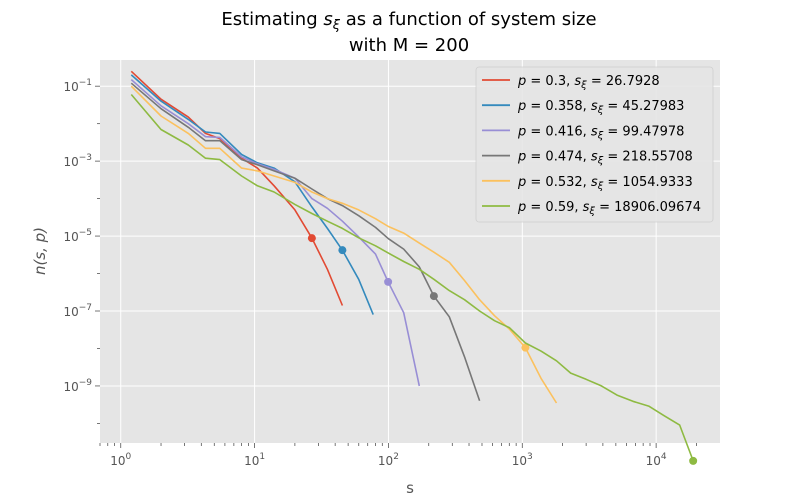 The height and width of the screenshot is (500, 800). I want to click on title-variable: s, so click(327, 19).